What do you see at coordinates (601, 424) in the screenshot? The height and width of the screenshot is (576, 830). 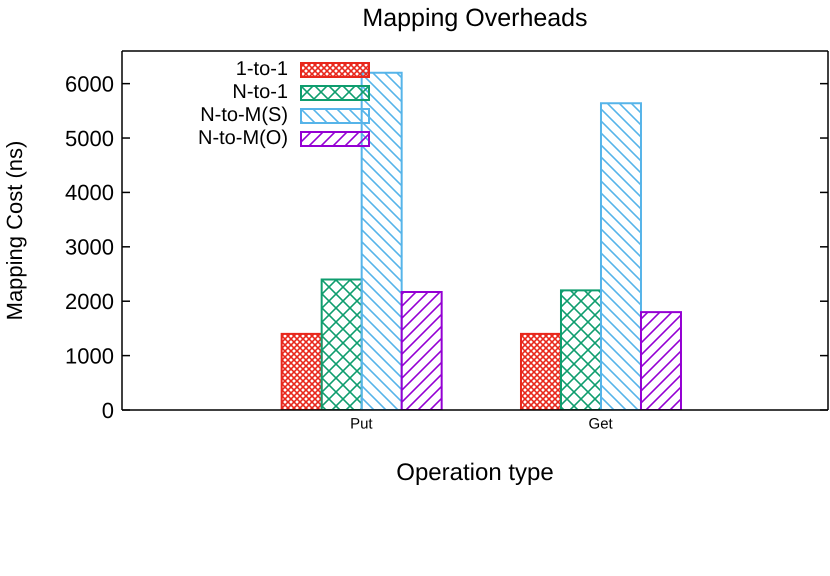 I see `x-tick-label: Get` at bounding box center [601, 424].